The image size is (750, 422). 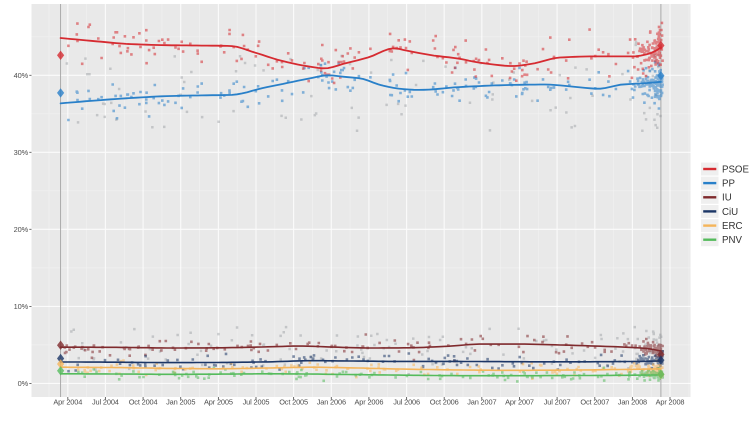 I want to click on svg-text: 10%, so click(x=21, y=306).